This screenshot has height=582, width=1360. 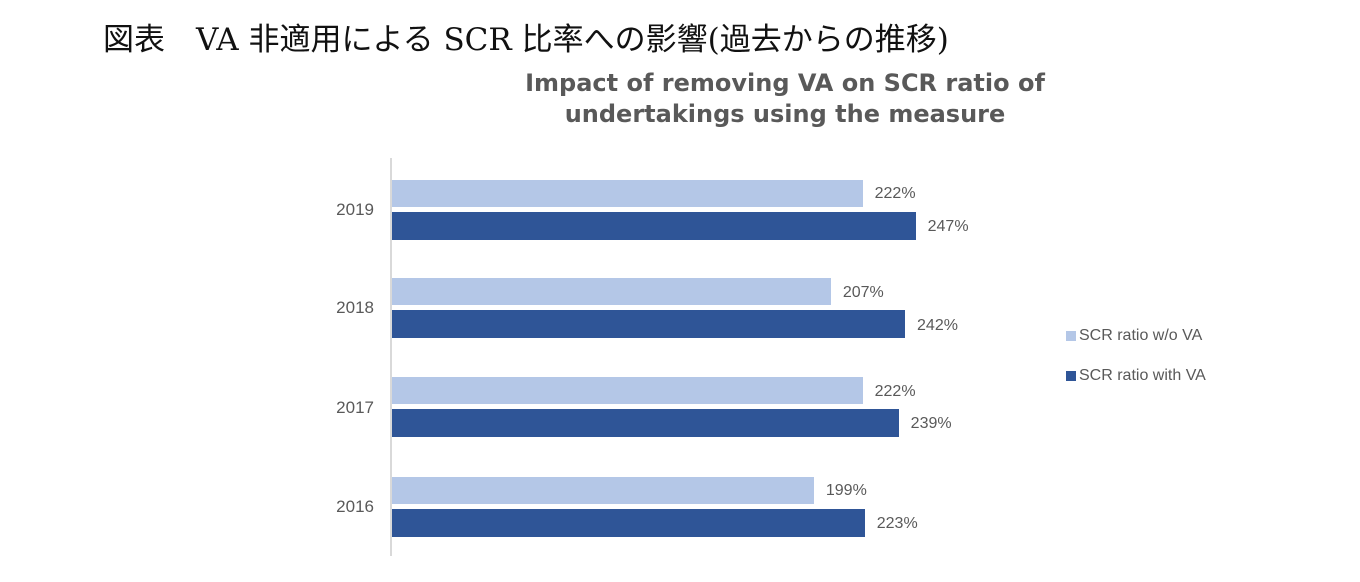 I want to click on legend-item-without-va: SCR ratio w/o VA, so click(x=1136, y=336).